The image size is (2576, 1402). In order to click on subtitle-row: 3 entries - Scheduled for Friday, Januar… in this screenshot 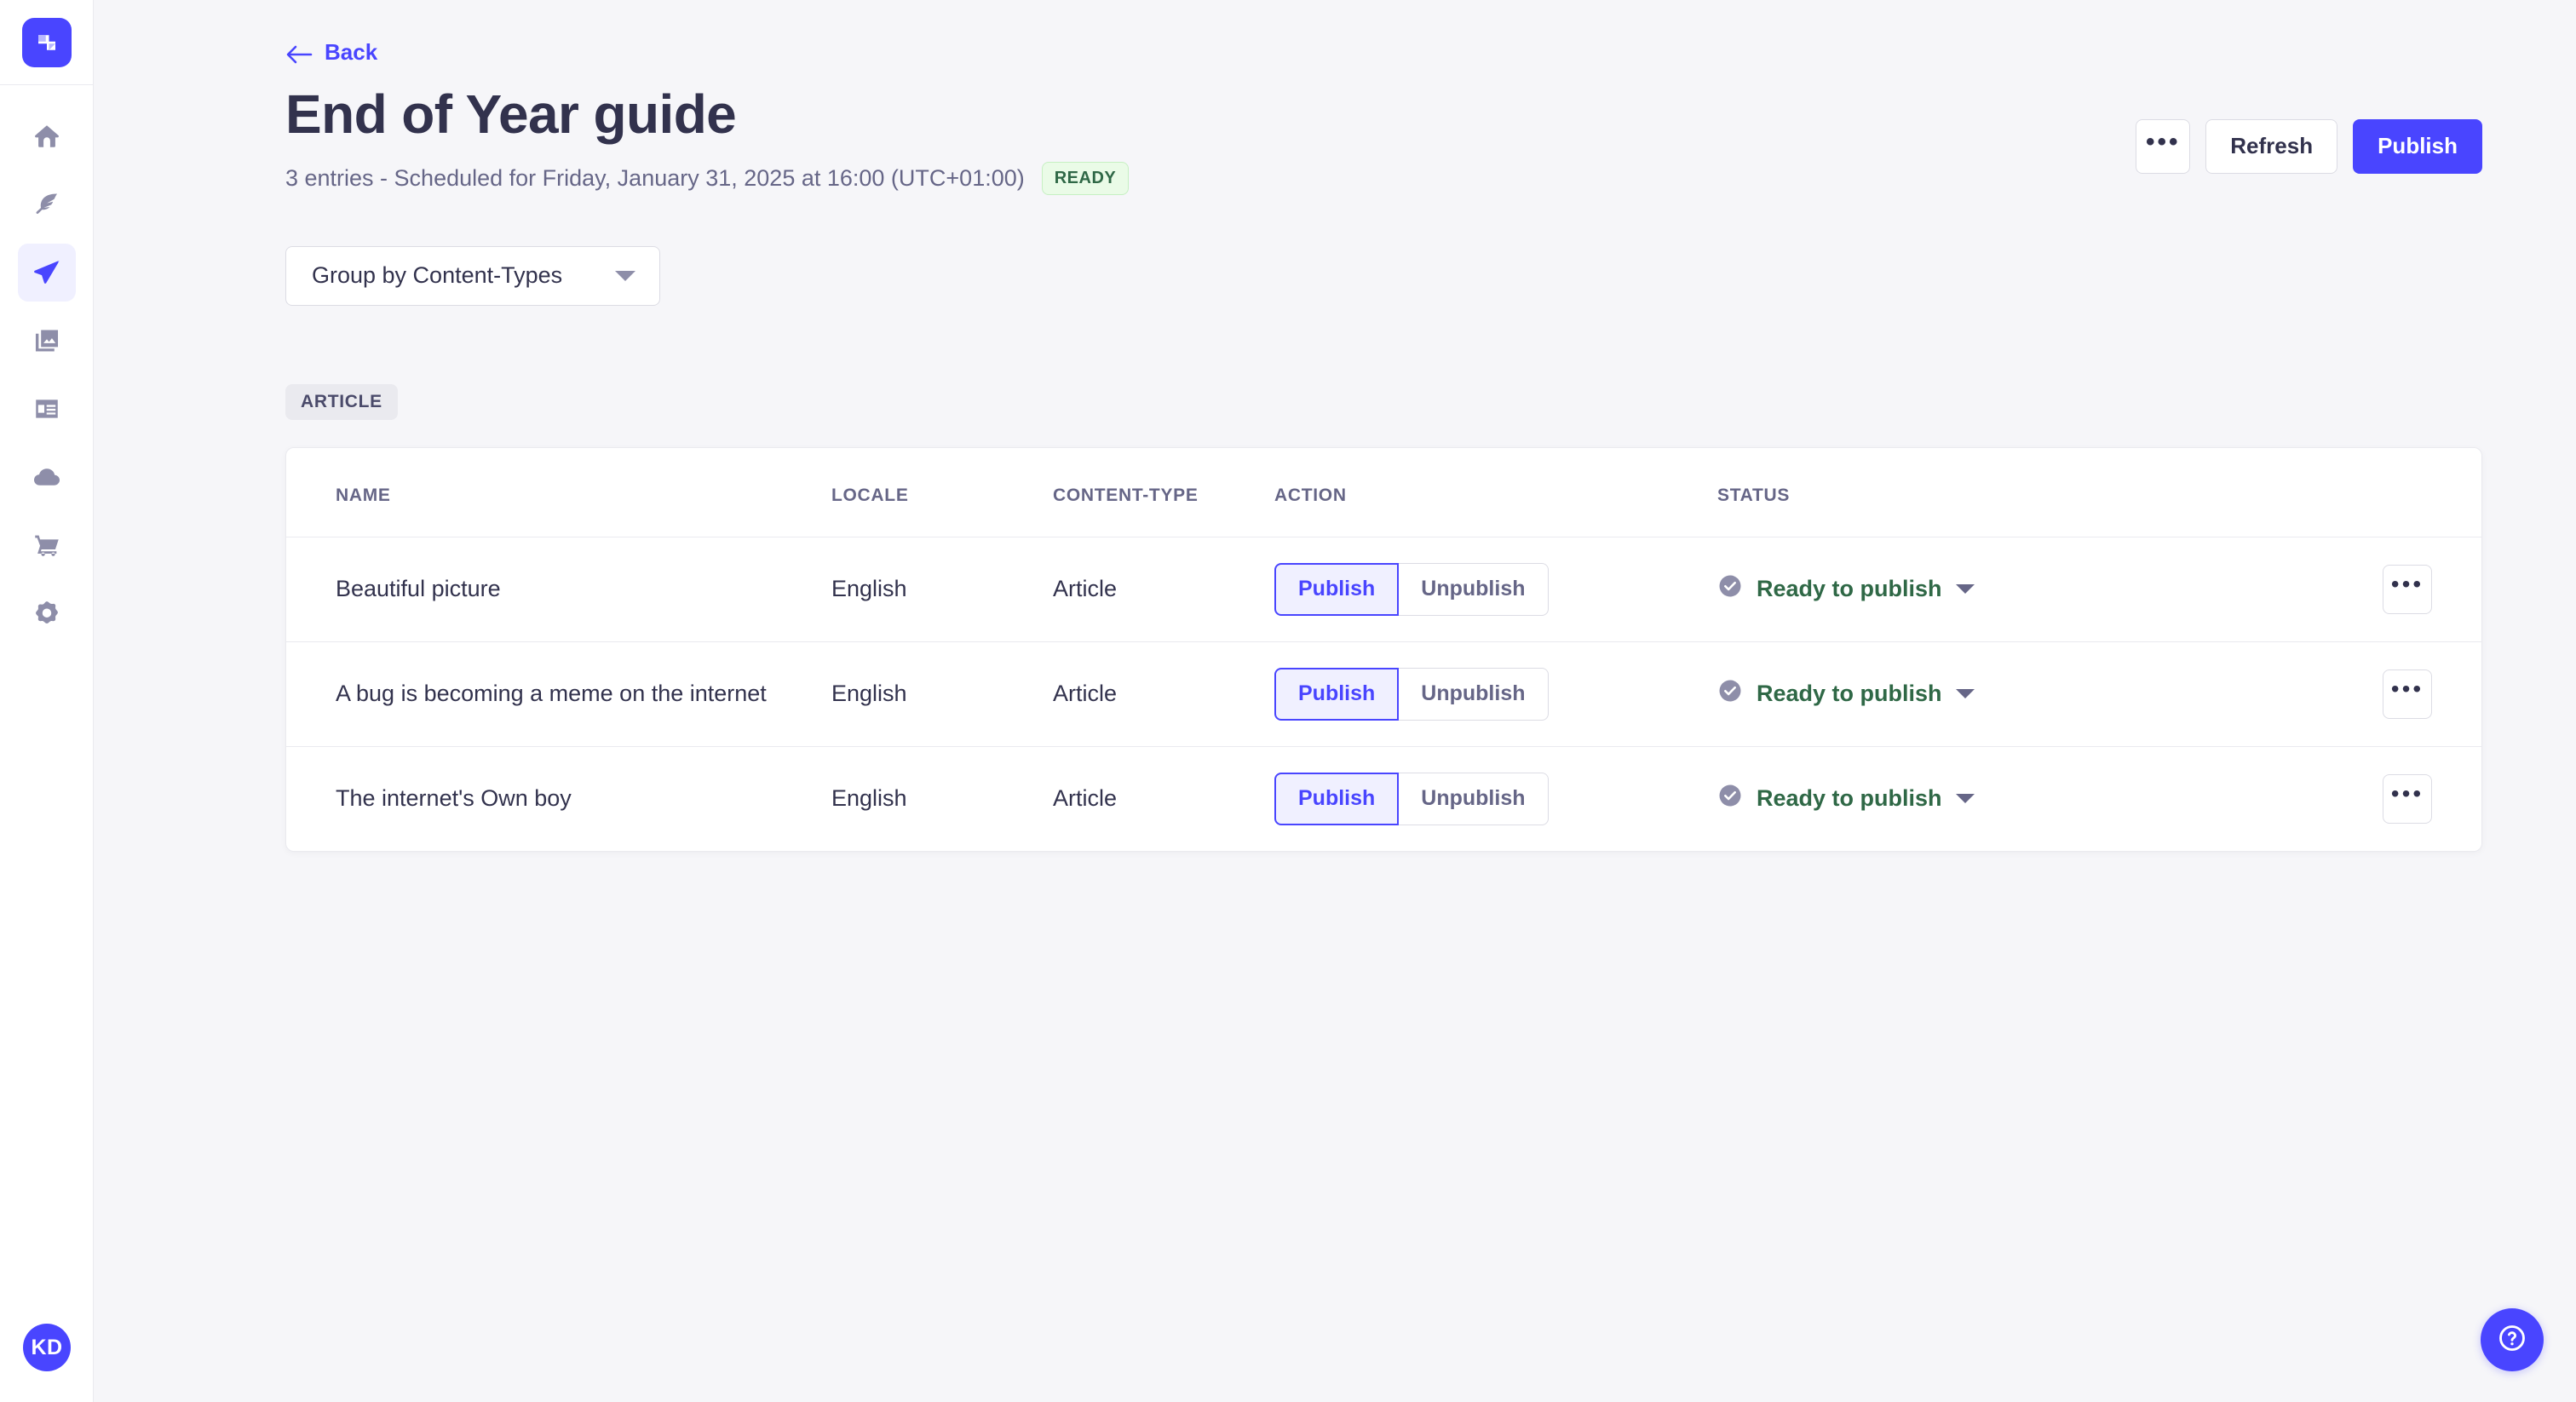, I will do `click(707, 178)`.